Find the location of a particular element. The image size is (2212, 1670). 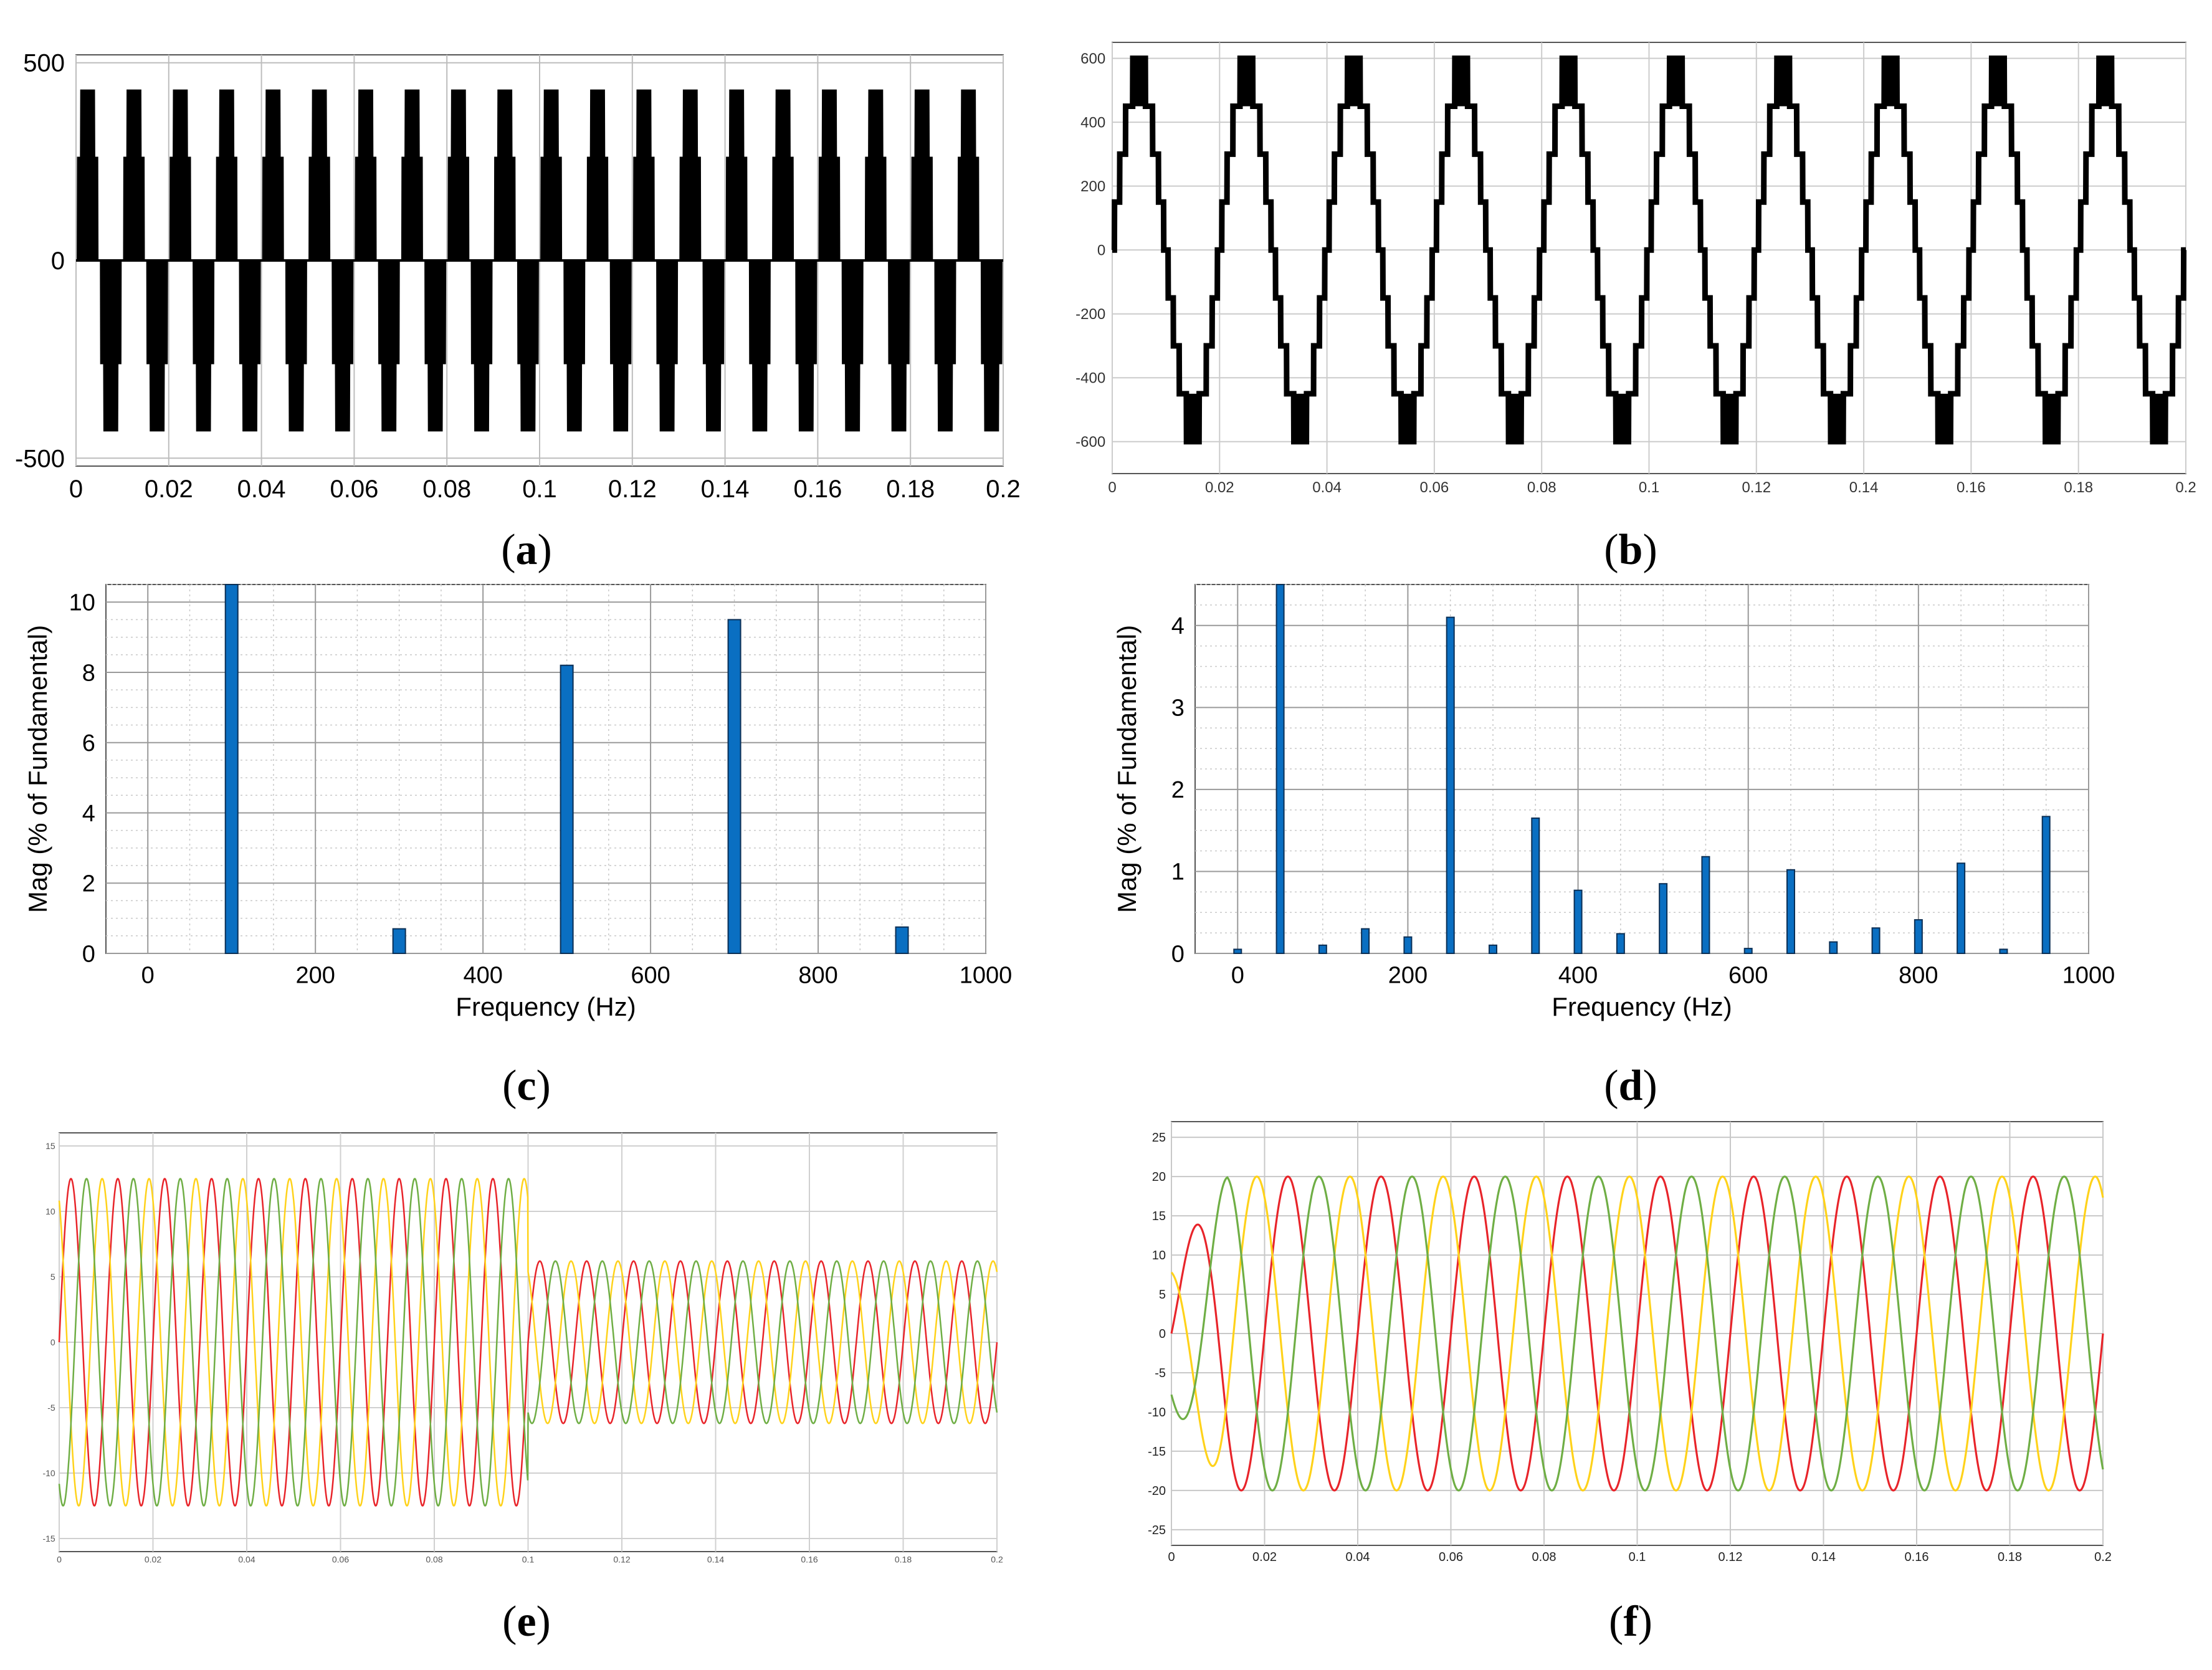

y-tick-label: 400 is located at coordinates (1092, 123).